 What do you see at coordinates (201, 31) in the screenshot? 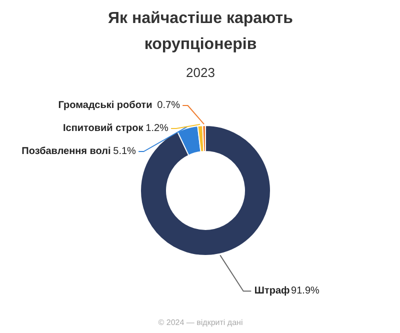
I see `chart-title: Як найчастіше карають корупціонерів` at bounding box center [201, 31].